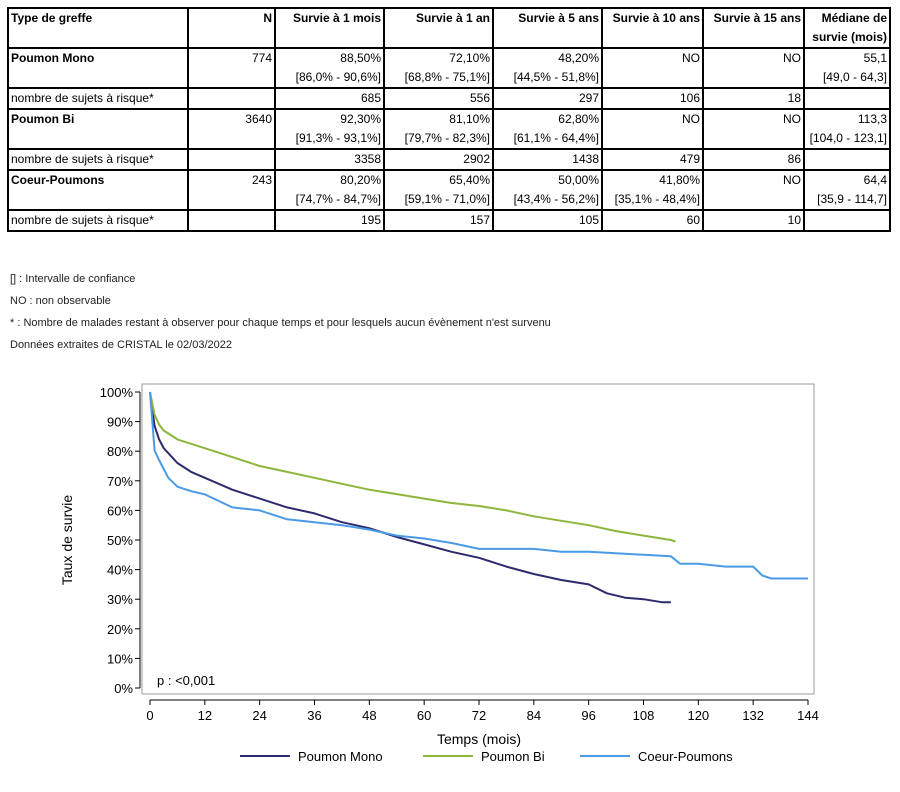 The width and height of the screenshot is (900, 792). I want to click on x-axis-label: Temps (mois), so click(479, 739).